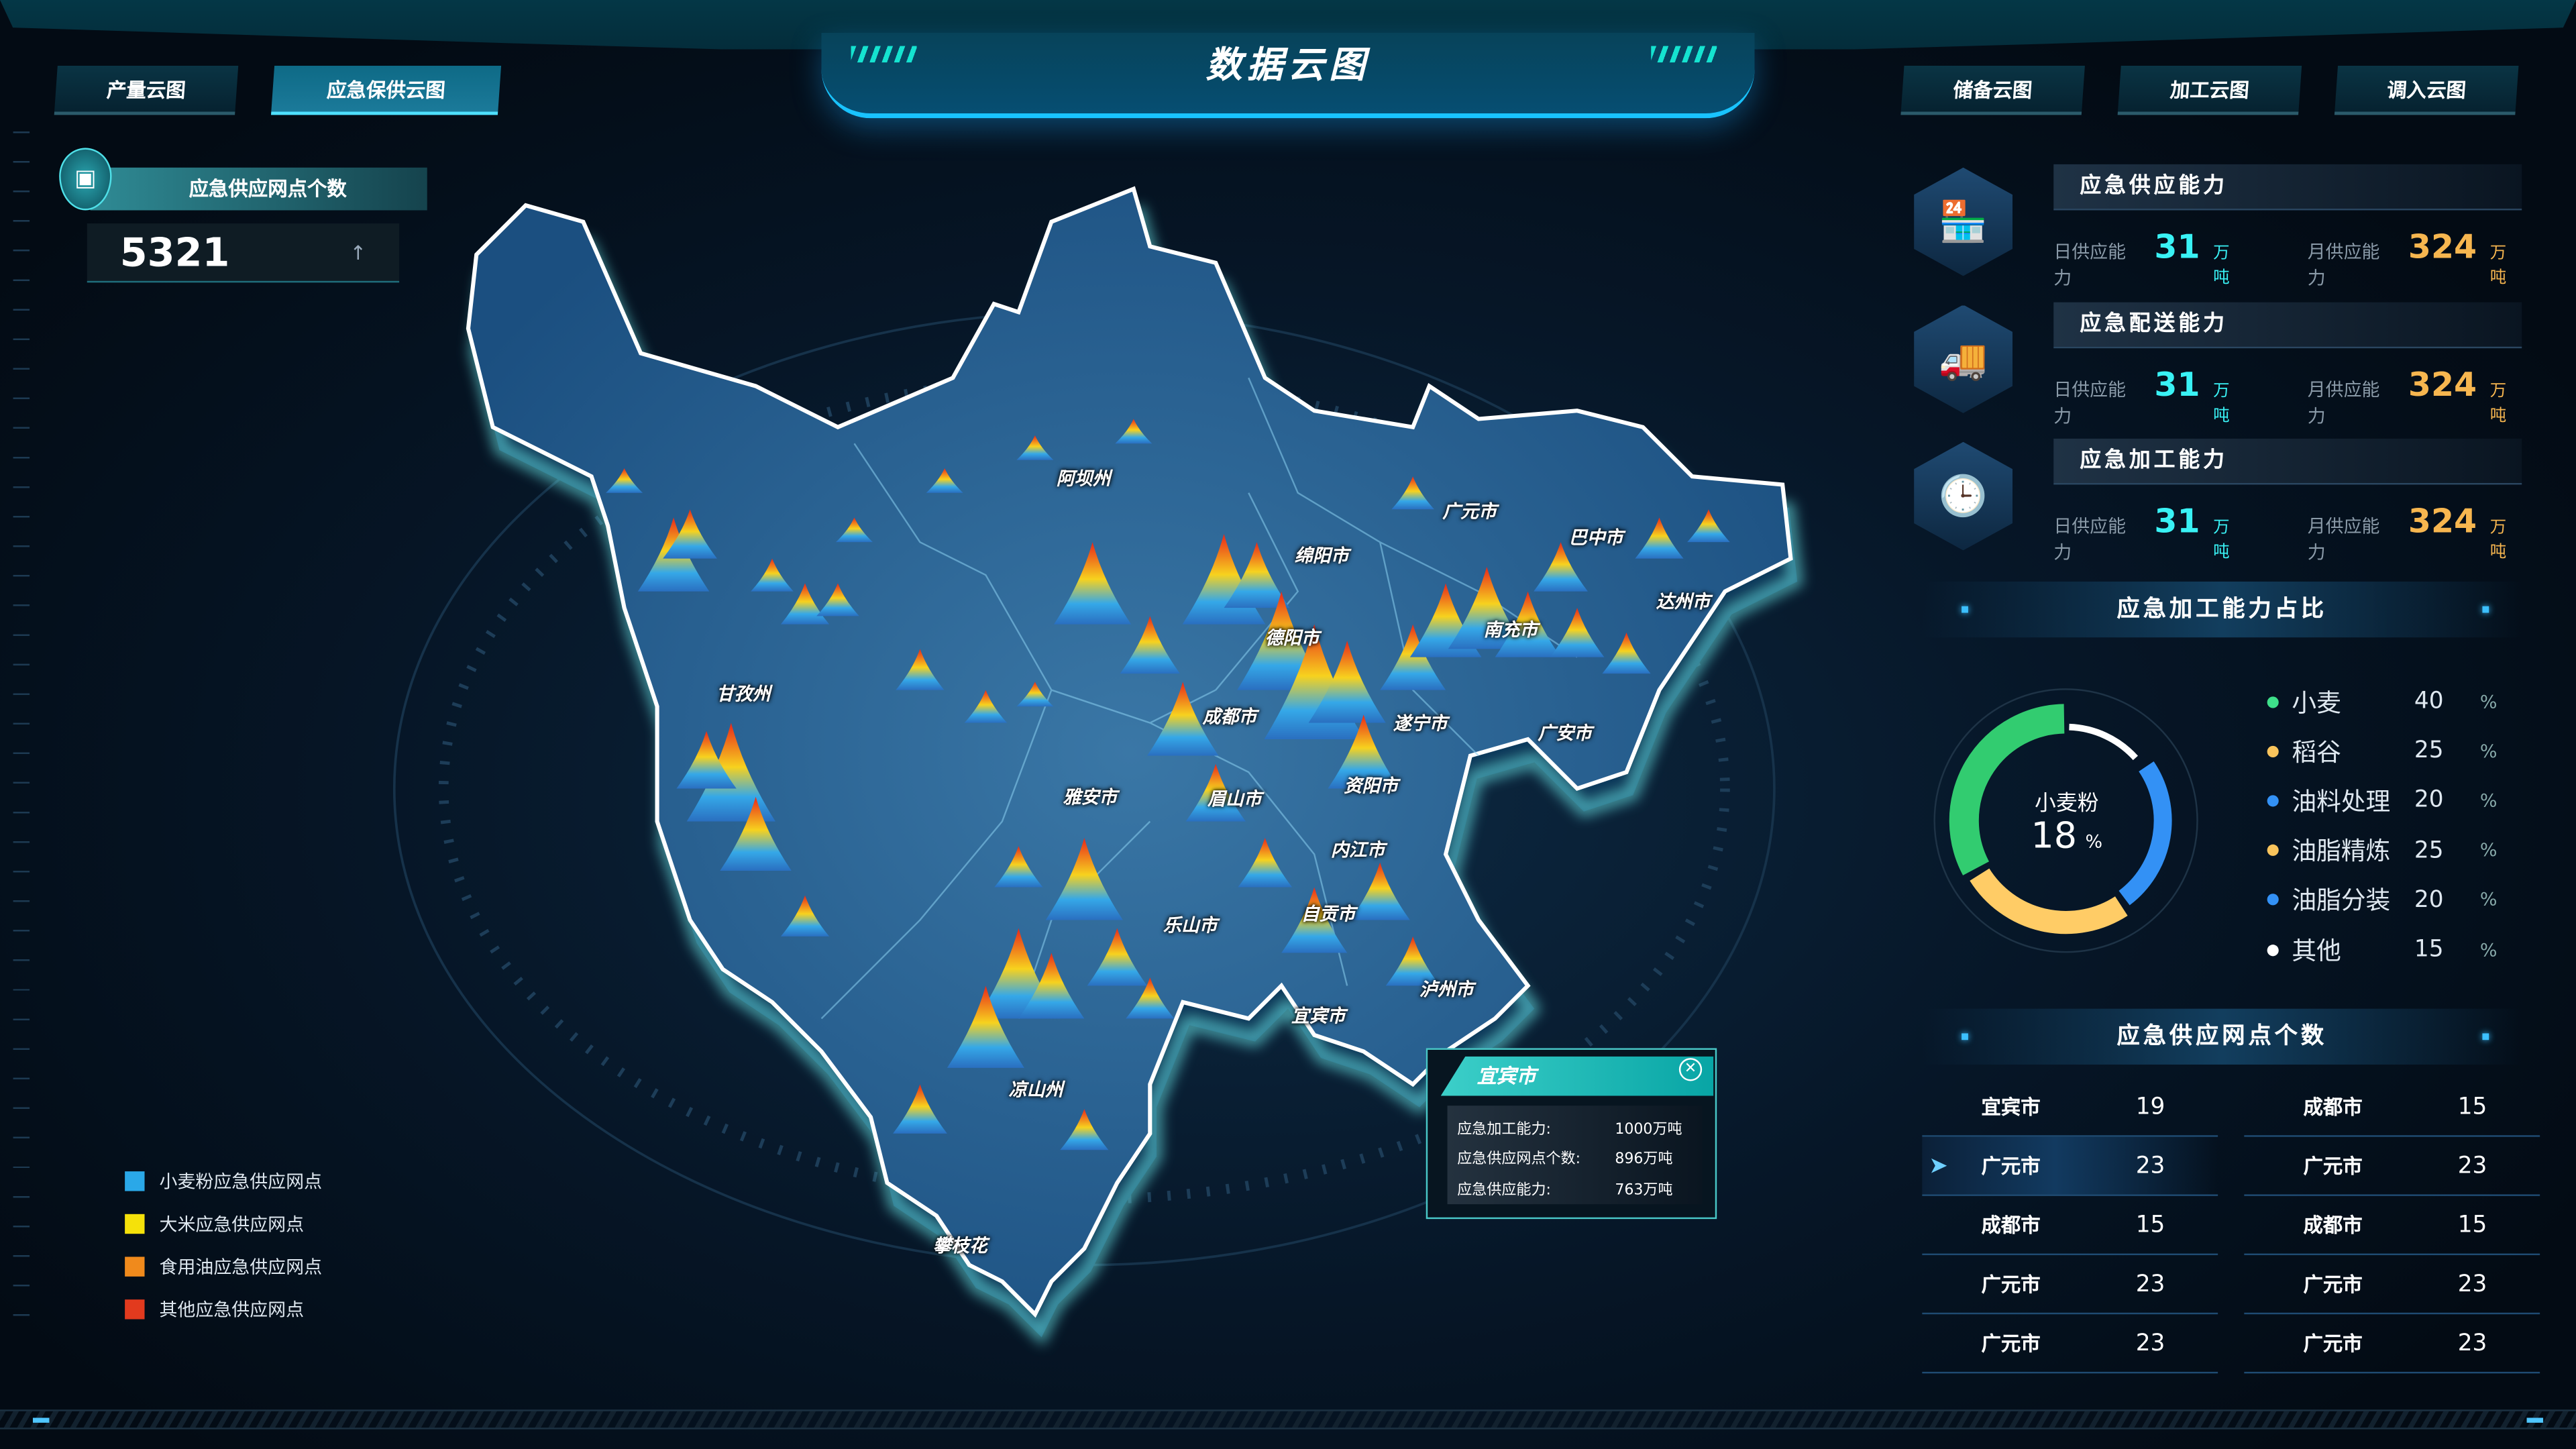  What do you see at coordinates (21, 731) in the screenshot?
I see `side-ruler` at bounding box center [21, 731].